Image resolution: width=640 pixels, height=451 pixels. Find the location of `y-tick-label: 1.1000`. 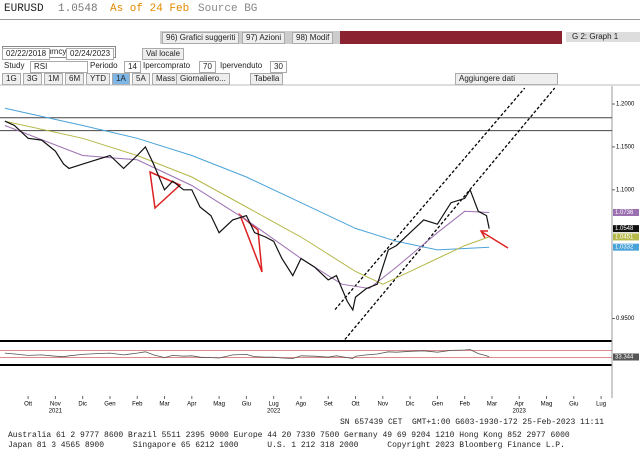

y-tick-label: 1.1000 is located at coordinates (625, 190).